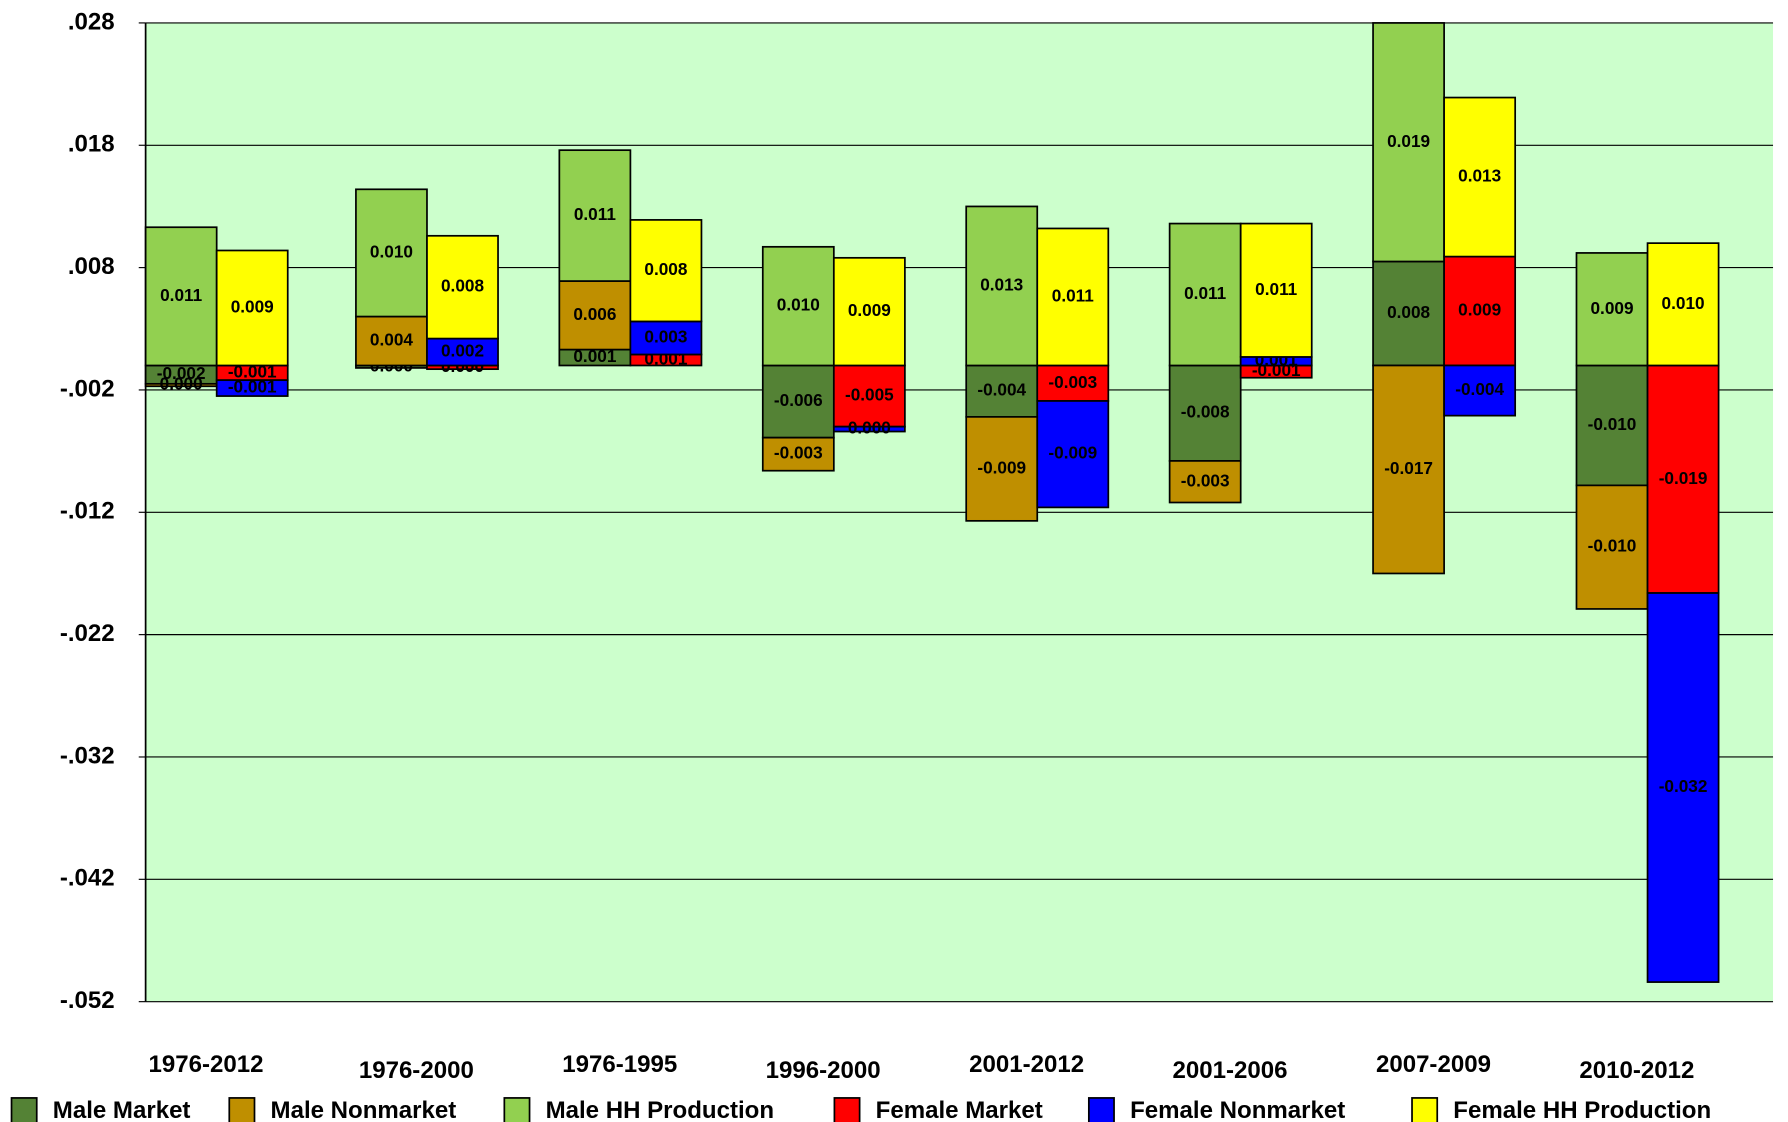 The image size is (1788, 1122). I want to click on y-tick-label: -.022, so click(87, 633).